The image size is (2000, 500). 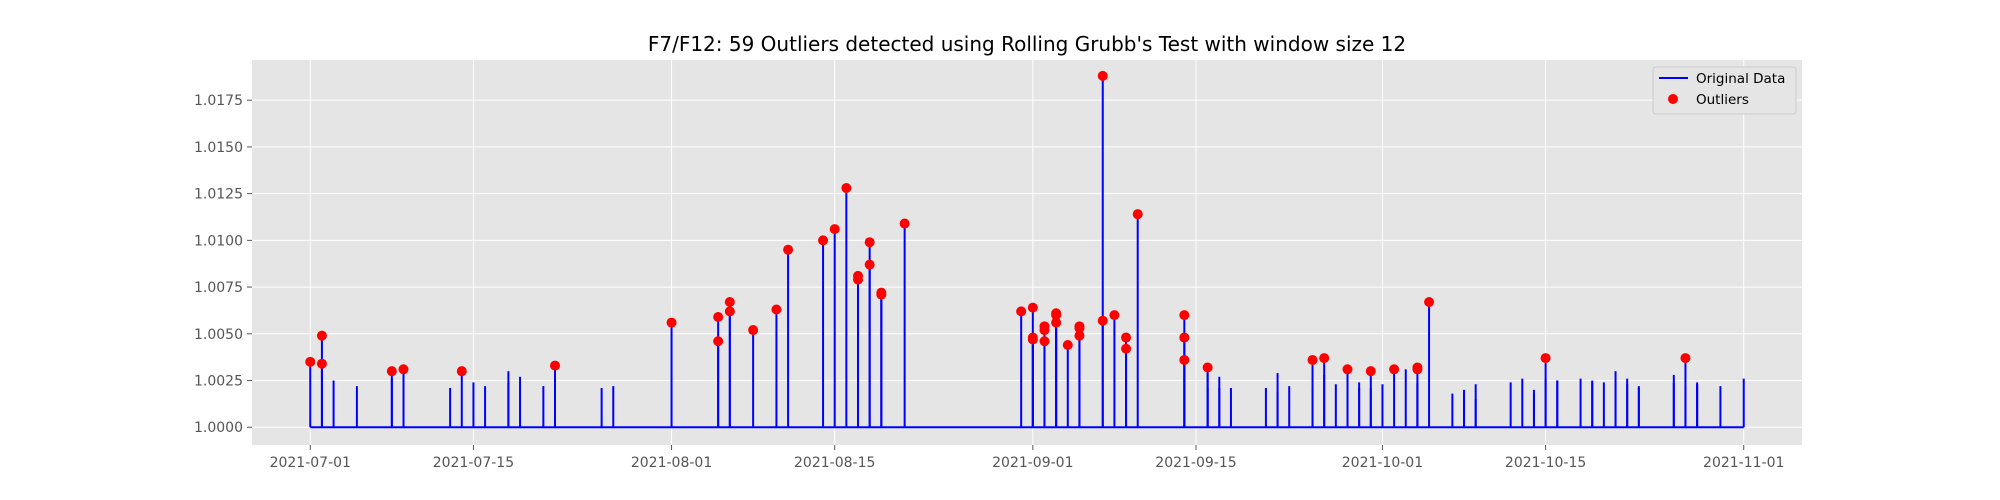 What do you see at coordinates (218, 335) in the screenshot?
I see `y-tick-label: 1.0050` at bounding box center [218, 335].